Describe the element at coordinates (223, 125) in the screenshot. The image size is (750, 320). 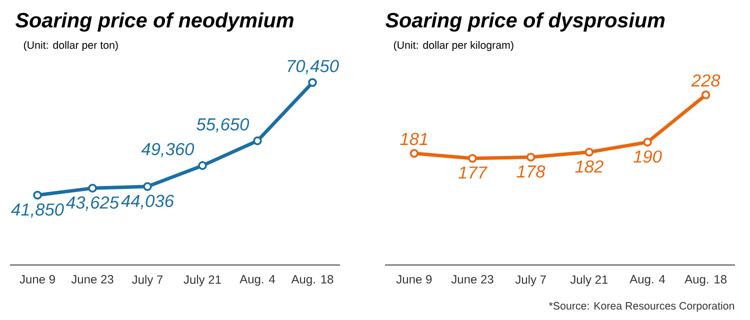
I see `data-label: 55,650` at that location.